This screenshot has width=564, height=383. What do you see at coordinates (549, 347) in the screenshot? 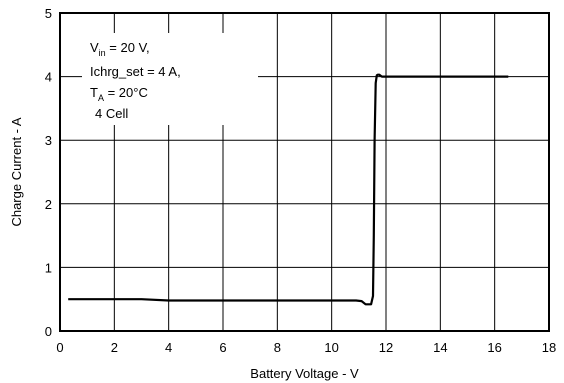
I see `x-tick-label: 18` at bounding box center [549, 347].